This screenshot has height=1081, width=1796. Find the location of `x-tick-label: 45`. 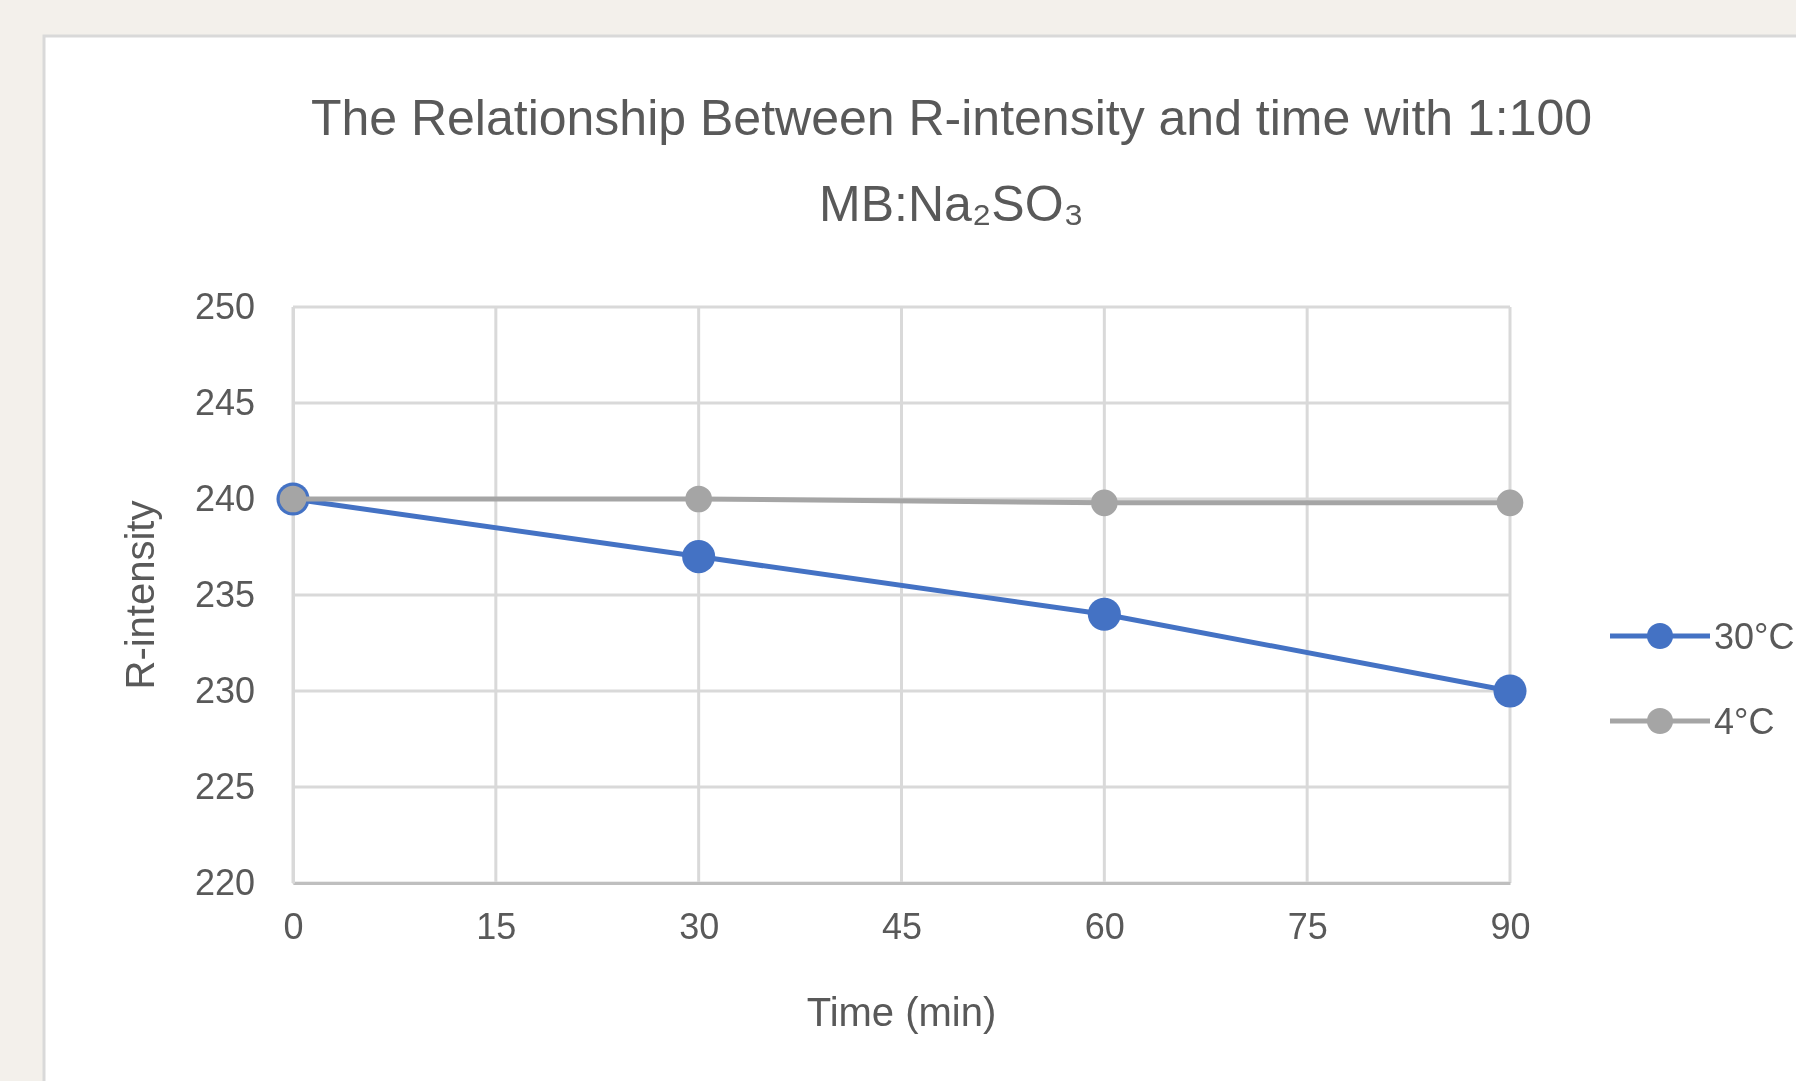

x-tick-label: 45 is located at coordinates (902, 926).